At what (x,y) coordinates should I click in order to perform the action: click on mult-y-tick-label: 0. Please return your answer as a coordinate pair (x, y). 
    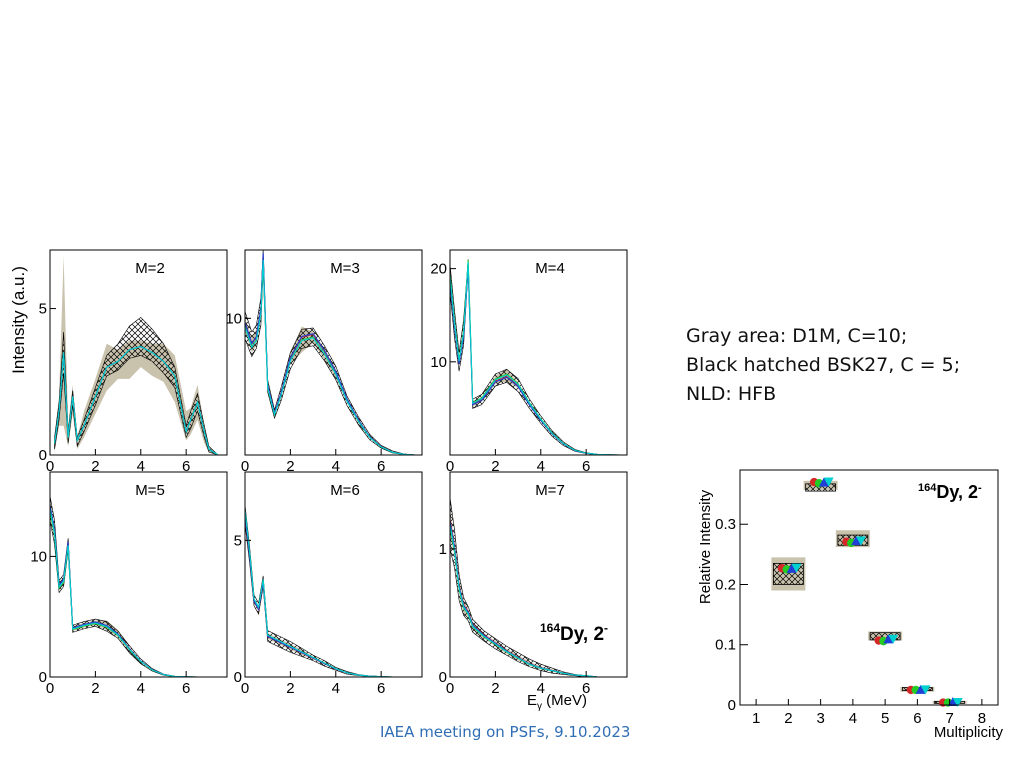
    Looking at the image, I should click on (732, 705).